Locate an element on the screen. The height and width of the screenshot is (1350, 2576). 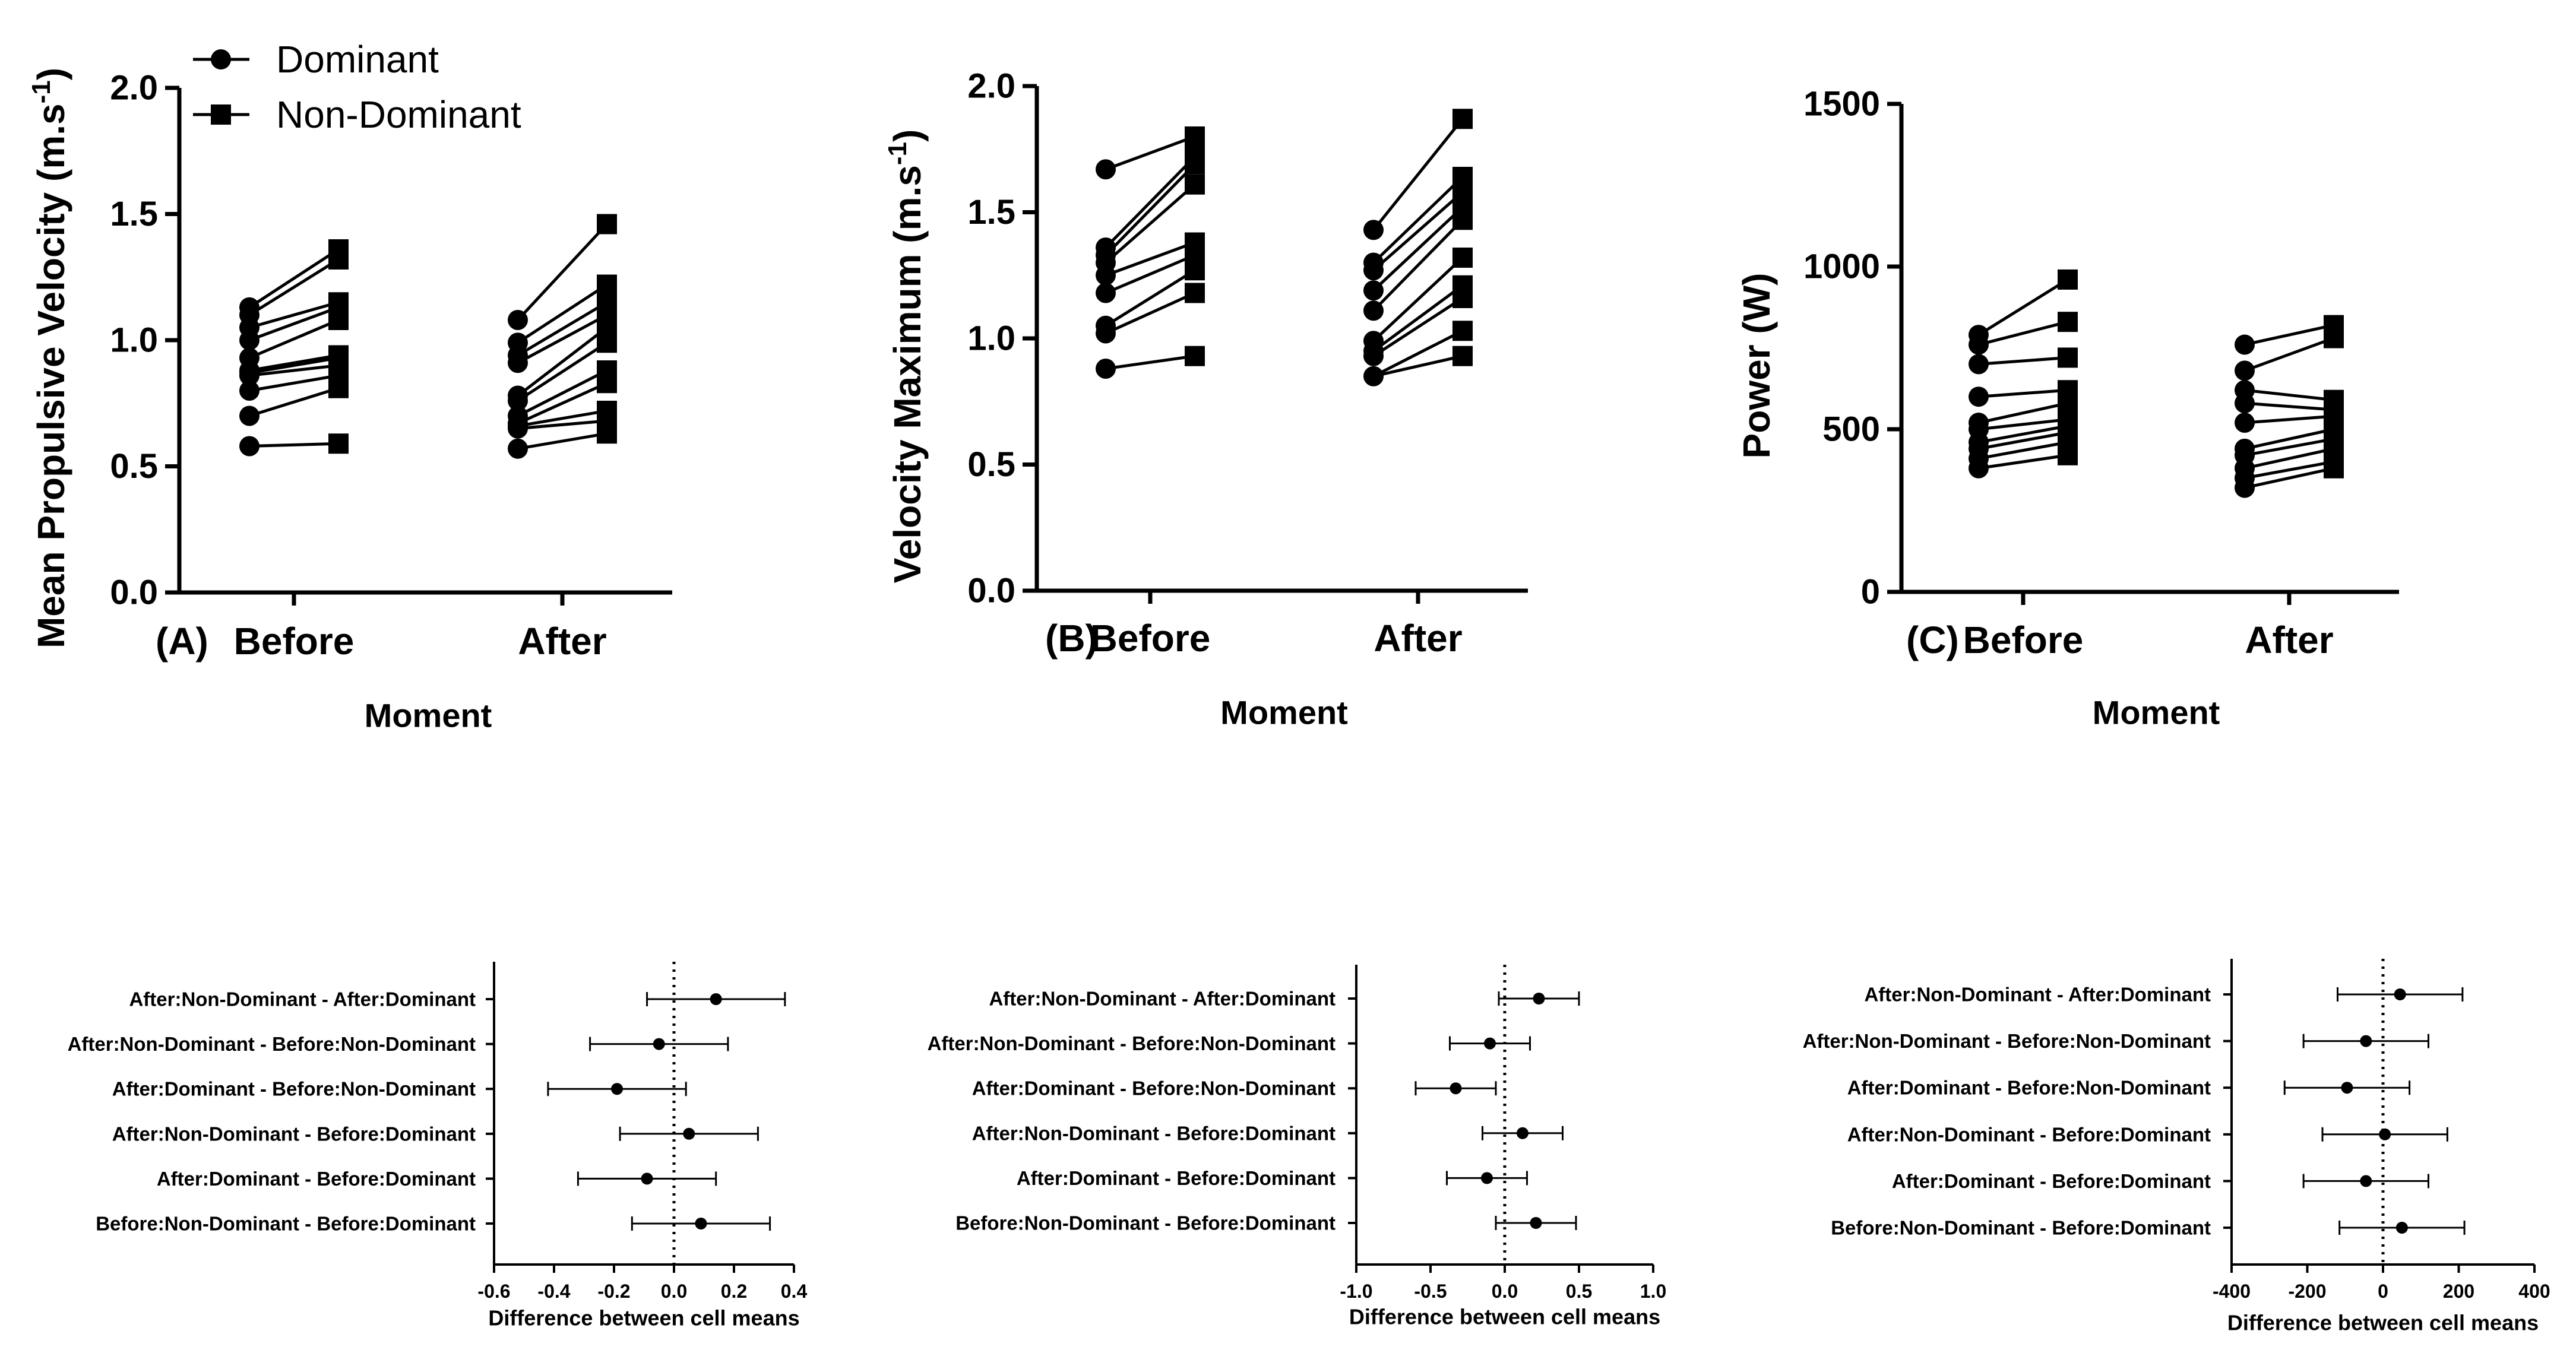
legend-non-dominant-label: Non-Dominant is located at coordinates (398, 114).